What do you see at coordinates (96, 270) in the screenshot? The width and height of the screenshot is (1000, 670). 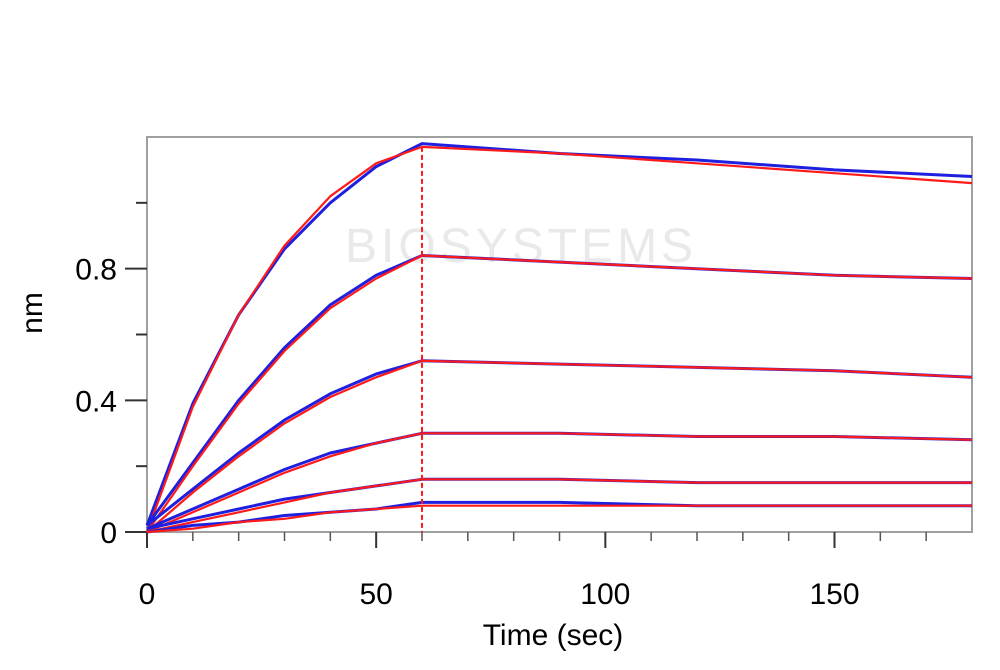 I see `y-tick-label: 0.8` at bounding box center [96, 270].